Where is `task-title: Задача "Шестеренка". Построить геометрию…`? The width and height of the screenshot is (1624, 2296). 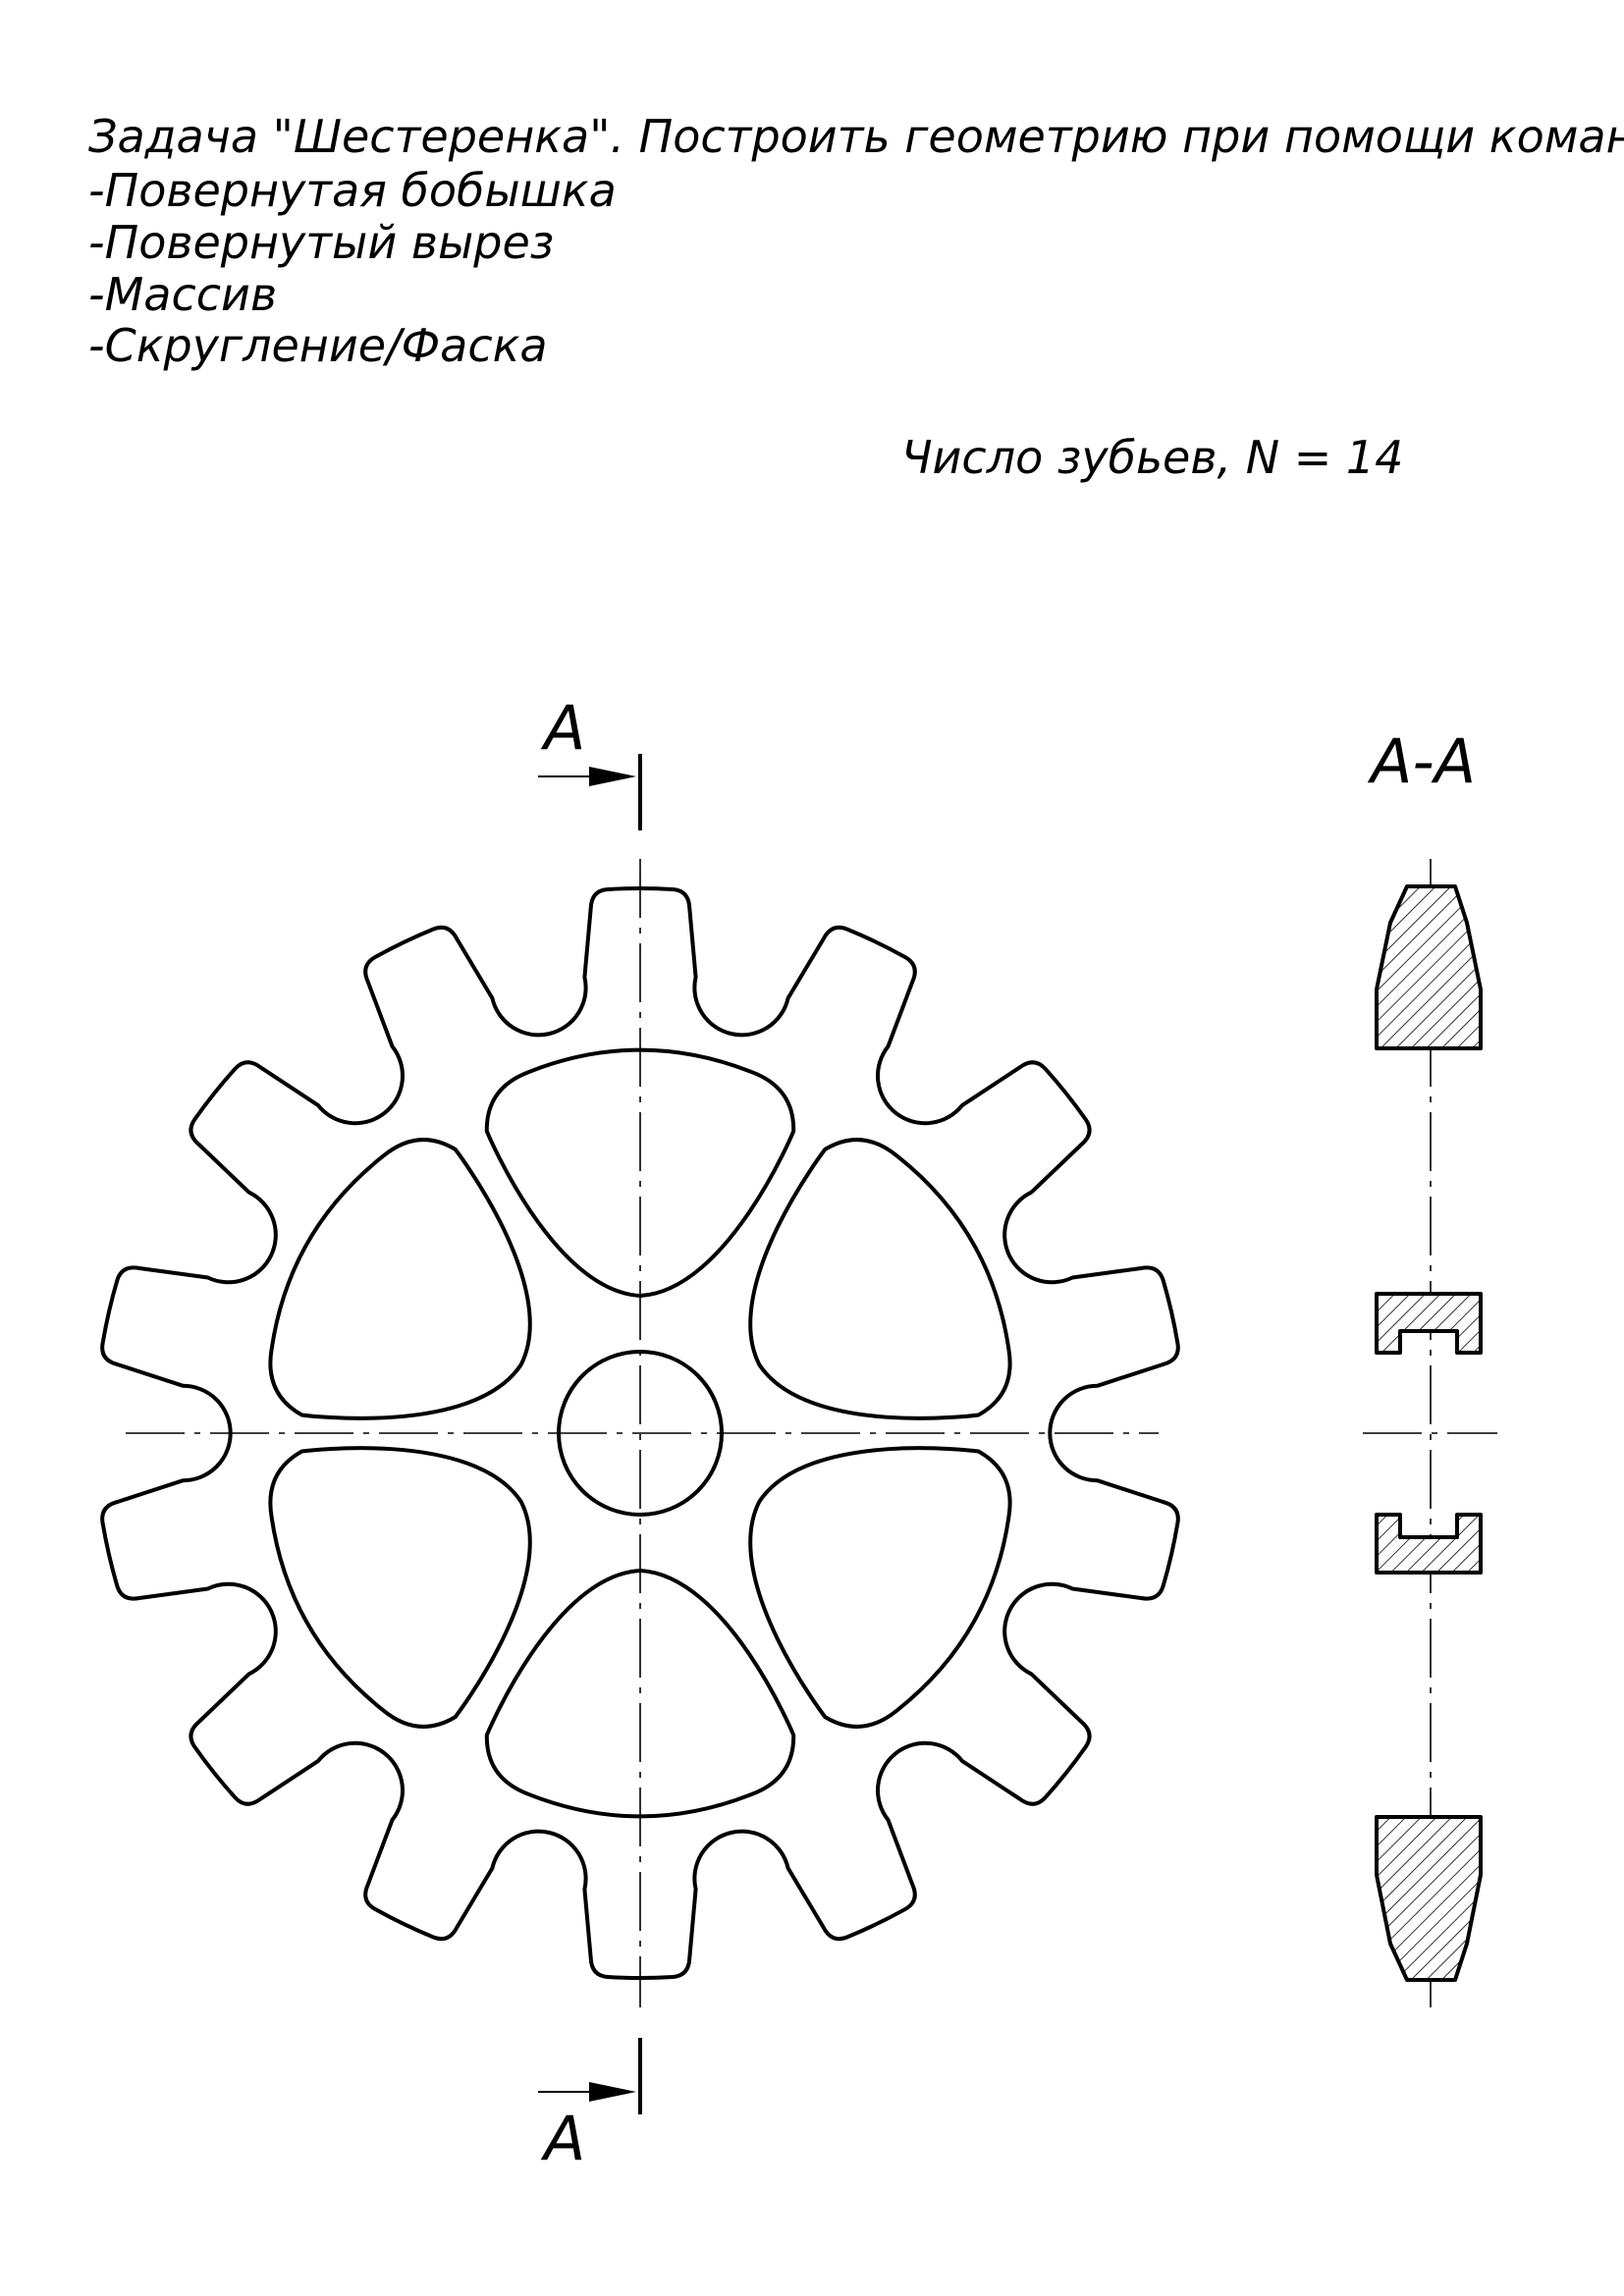
task-title: Задача "Шестеренка". Построить геометрию… is located at coordinates (856, 136).